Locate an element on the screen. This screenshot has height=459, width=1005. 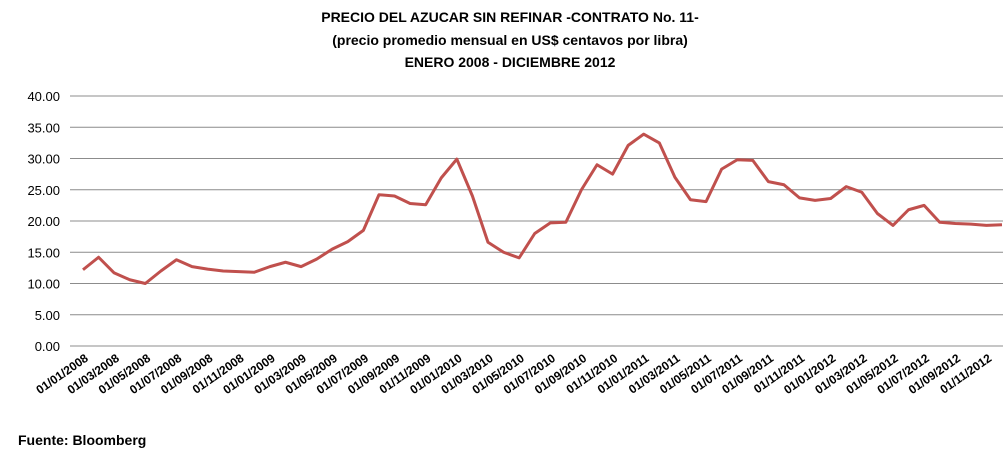
y-tick-label: 20.00 is located at coordinates (43, 221).